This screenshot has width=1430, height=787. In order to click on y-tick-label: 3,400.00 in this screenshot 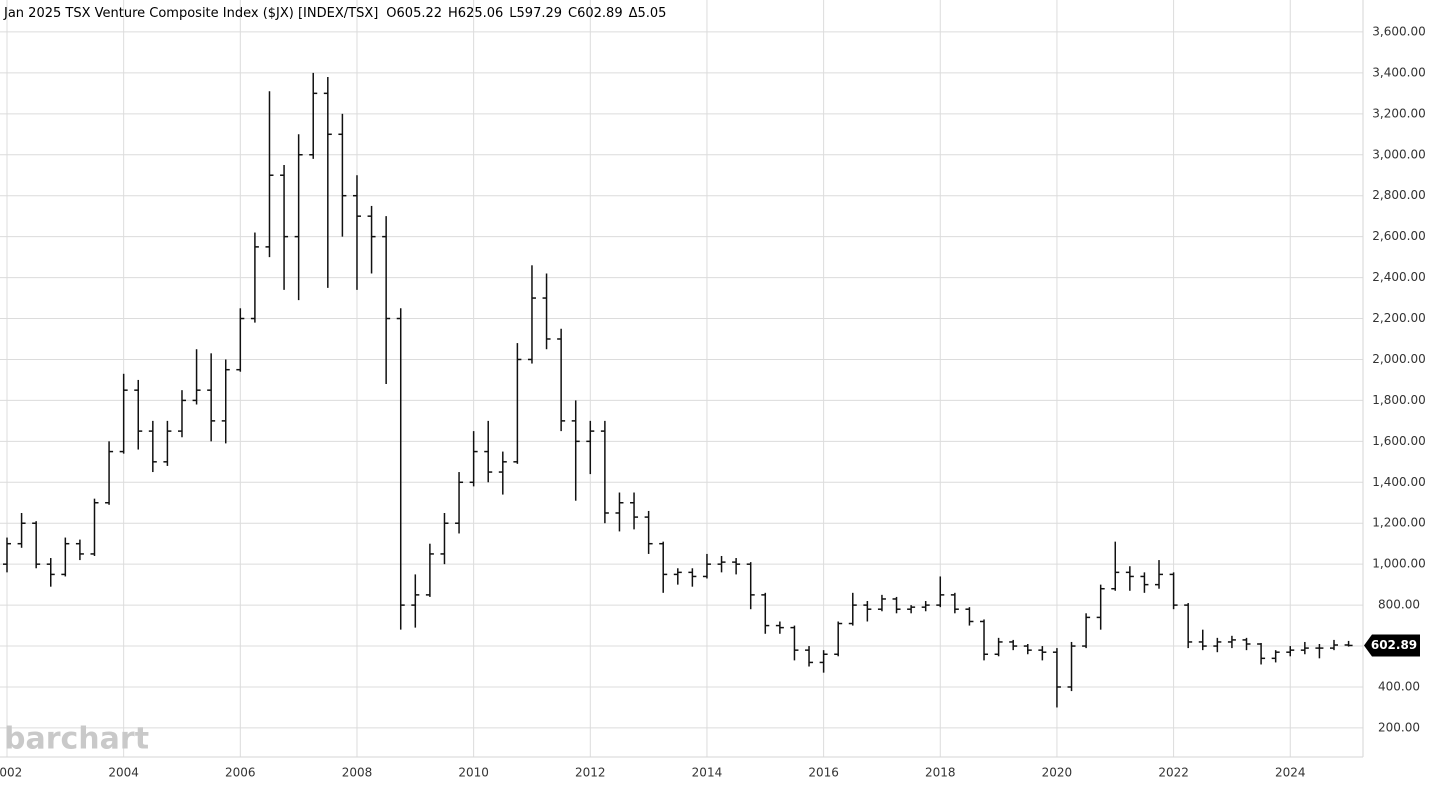, I will do `click(1398, 72)`.